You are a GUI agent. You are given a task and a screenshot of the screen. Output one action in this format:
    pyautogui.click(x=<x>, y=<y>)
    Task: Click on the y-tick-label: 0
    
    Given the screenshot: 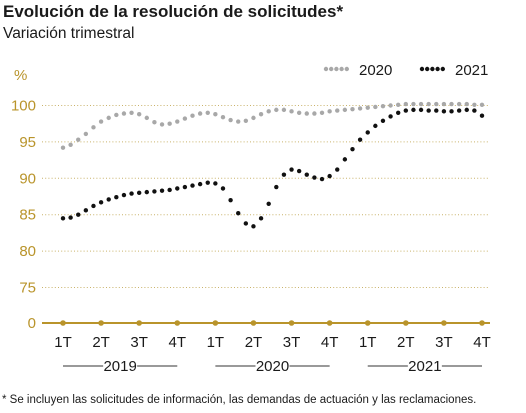 What is the action you would take?
    pyautogui.click(x=32, y=323)
    